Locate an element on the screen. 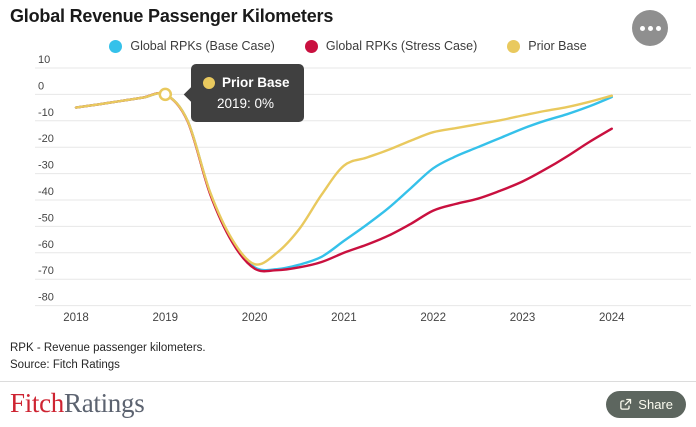 This screenshot has width=696, height=427. y-axis-tick-label: -40 is located at coordinates (46, 192).